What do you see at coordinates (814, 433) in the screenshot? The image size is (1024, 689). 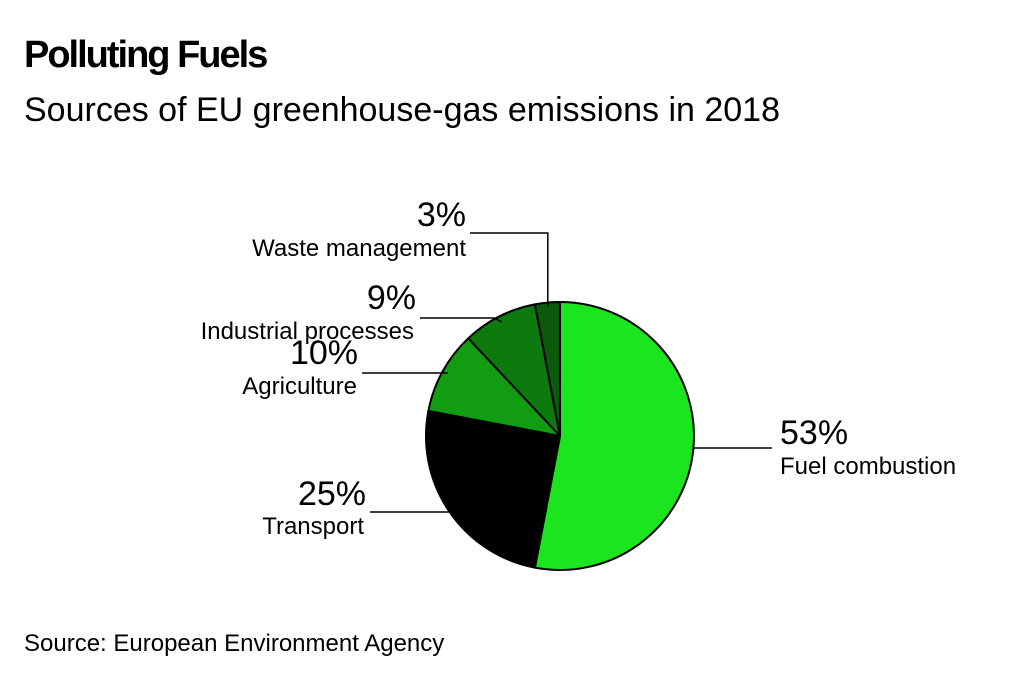 I see `value-label-fuel-combustion: 53%` at bounding box center [814, 433].